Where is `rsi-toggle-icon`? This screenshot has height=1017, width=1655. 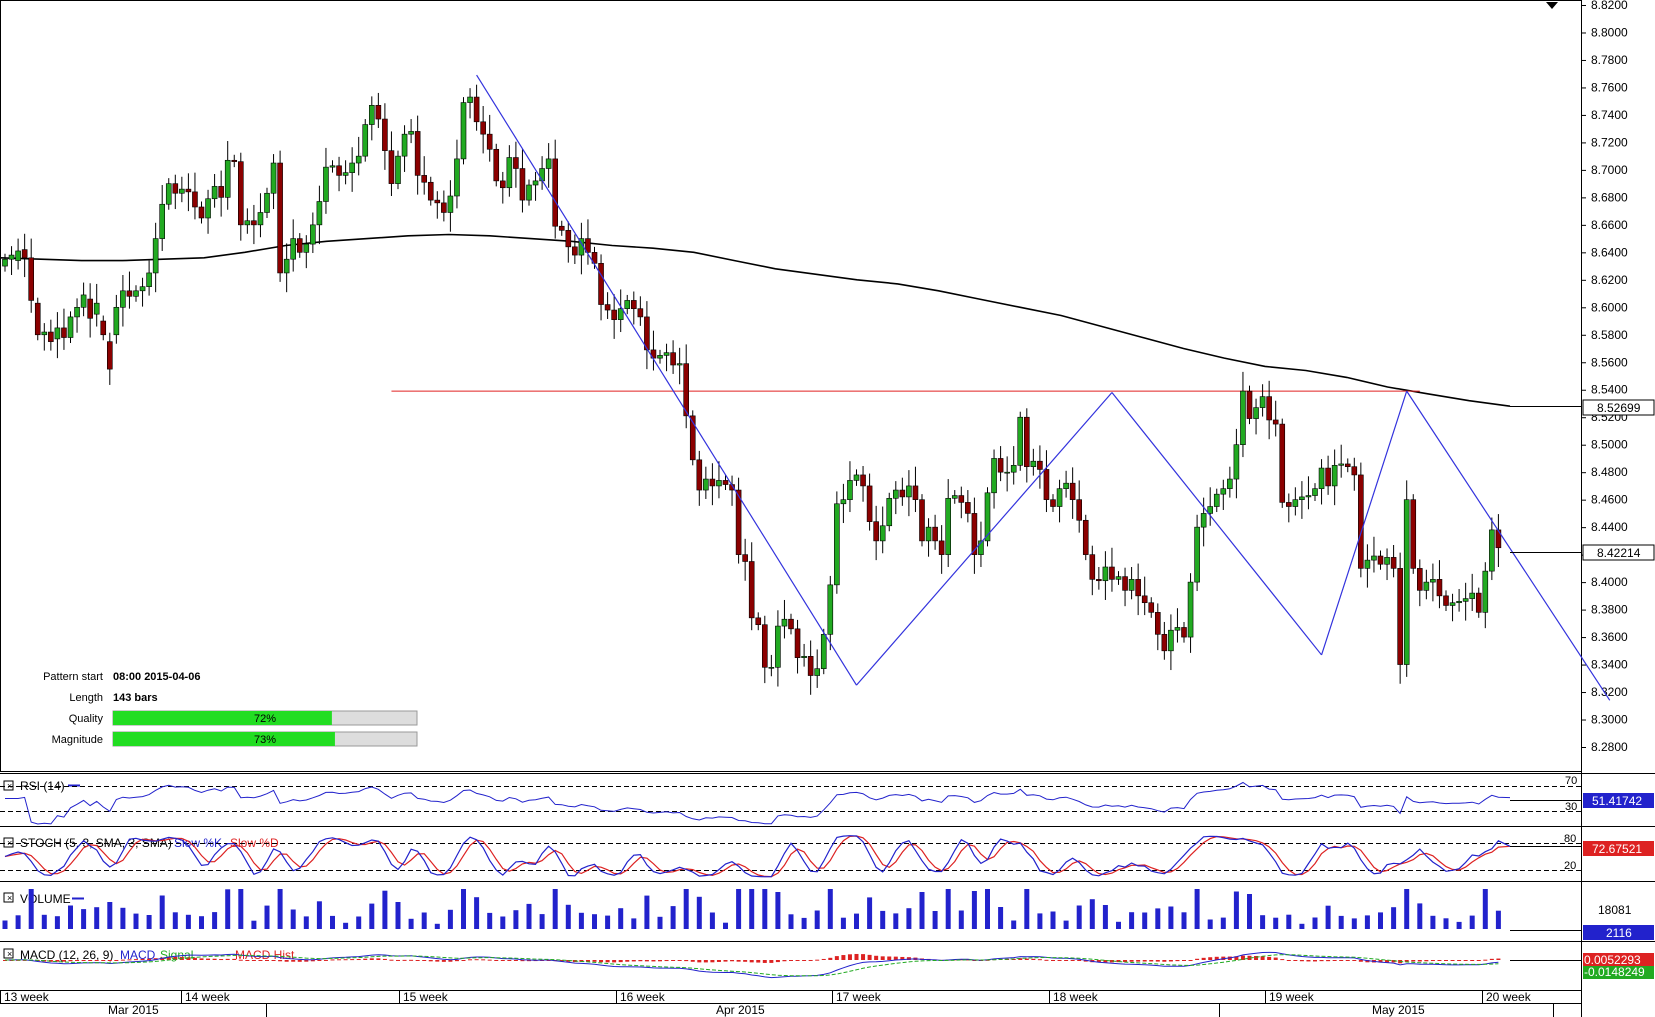 rsi-toggle-icon is located at coordinates (8, 785).